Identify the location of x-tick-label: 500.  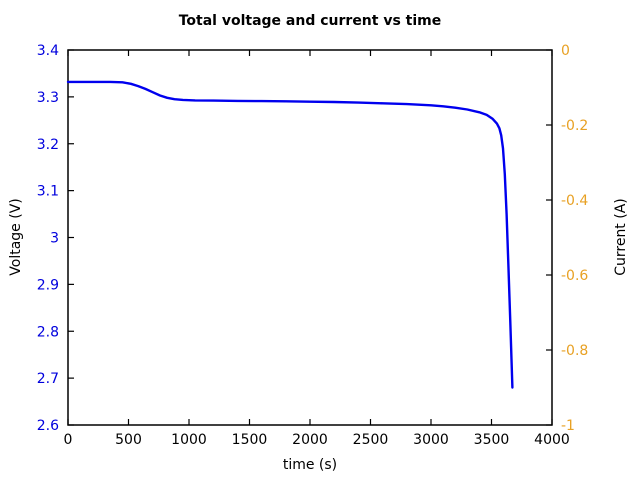
(128, 440).